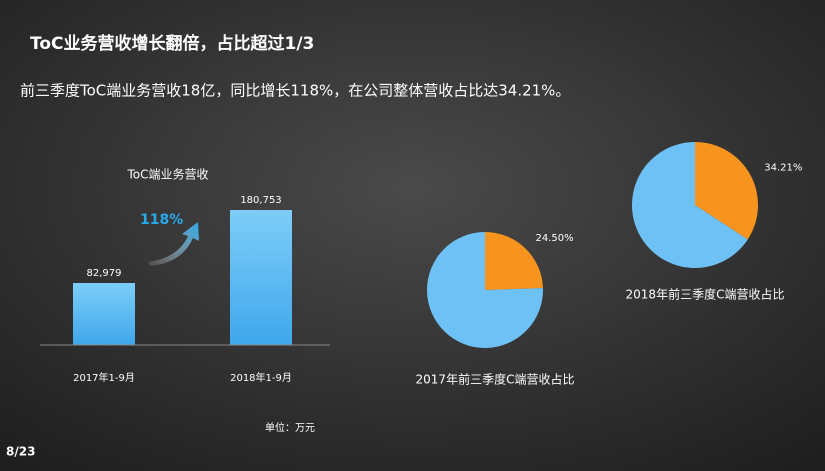 The image size is (825, 471). Describe the element at coordinates (290, 427) in the screenshot. I see `unit-label: 单位：万元` at that location.